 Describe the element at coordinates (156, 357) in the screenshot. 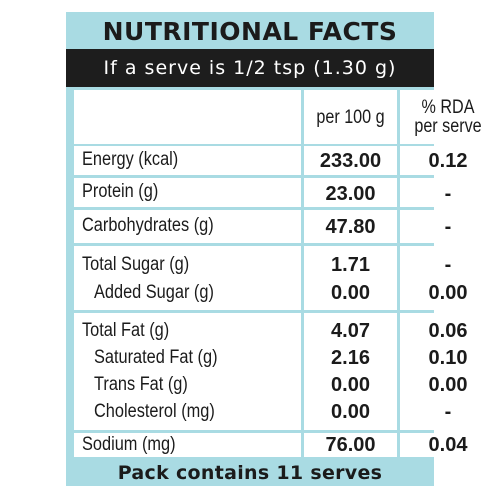

I see `row-saturated-fat-label: Saturated Fat (g)` at that location.